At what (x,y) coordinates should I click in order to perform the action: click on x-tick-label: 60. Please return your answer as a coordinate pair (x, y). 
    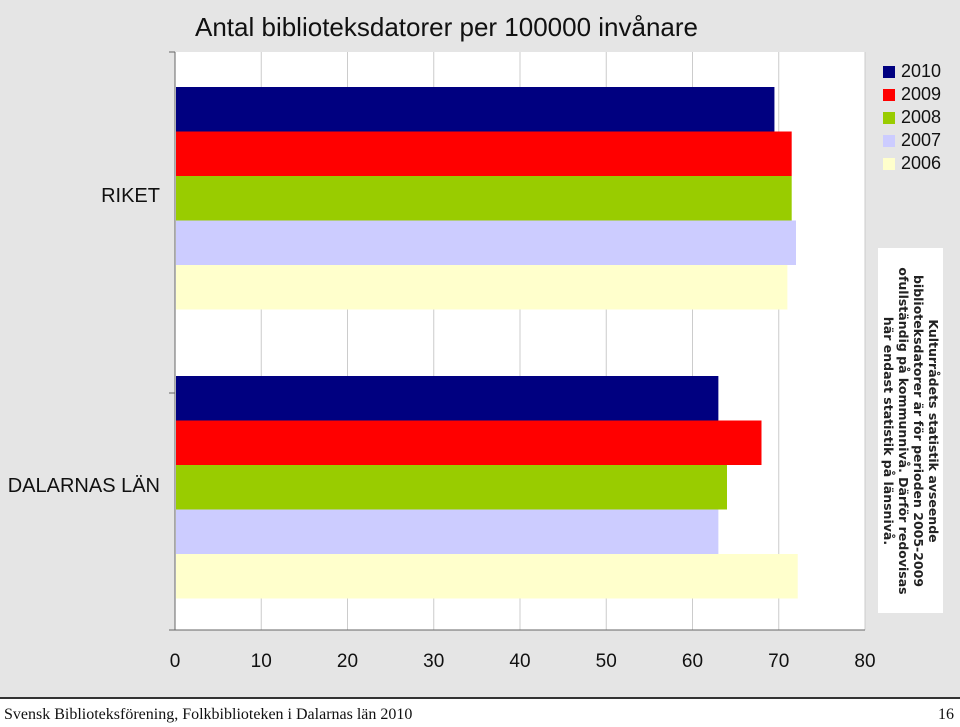
    Looking at the image, I should click on (692, 661).